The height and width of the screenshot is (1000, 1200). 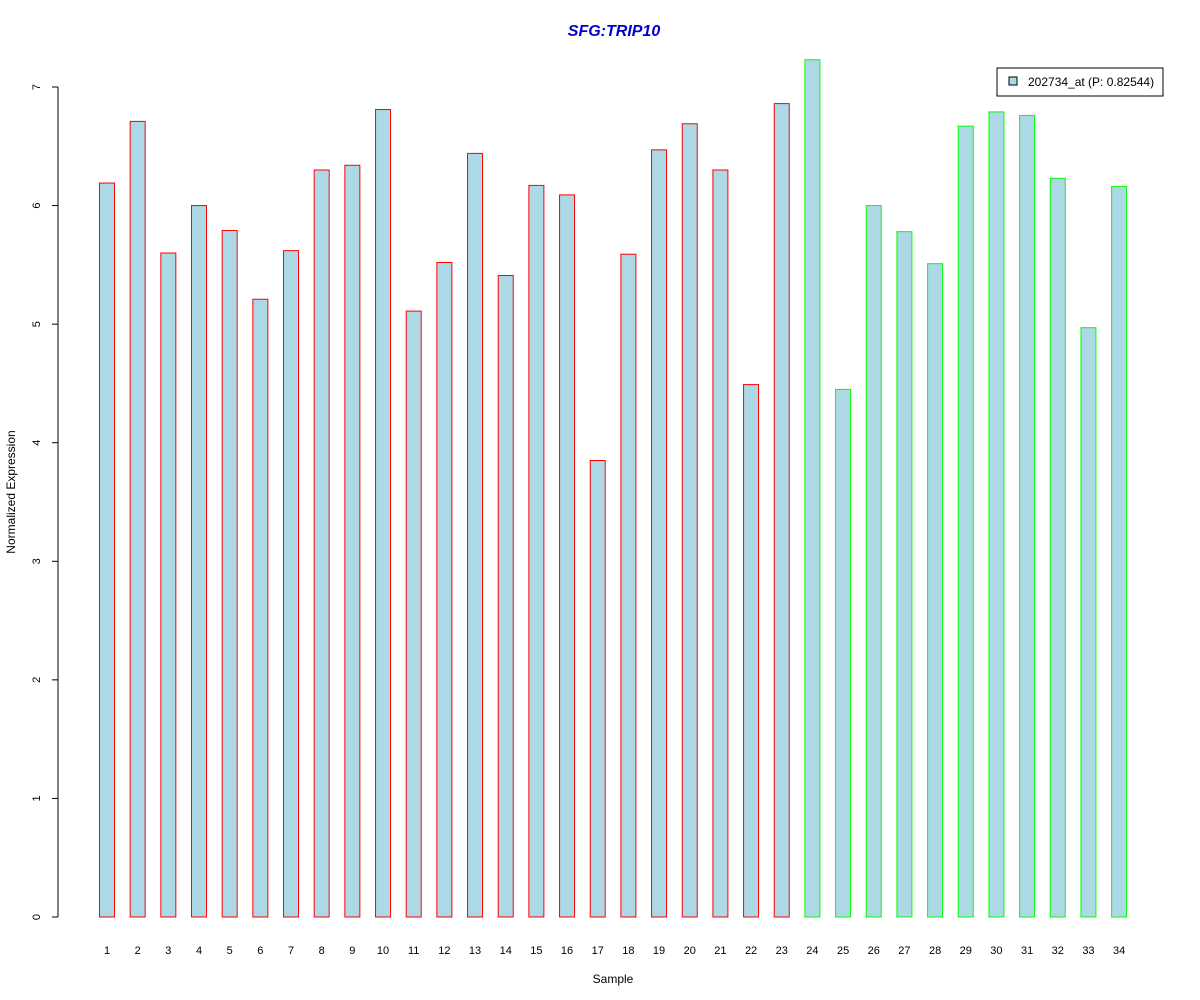 I want to click on x-tick-label: 23, so click(x=782, y=951).